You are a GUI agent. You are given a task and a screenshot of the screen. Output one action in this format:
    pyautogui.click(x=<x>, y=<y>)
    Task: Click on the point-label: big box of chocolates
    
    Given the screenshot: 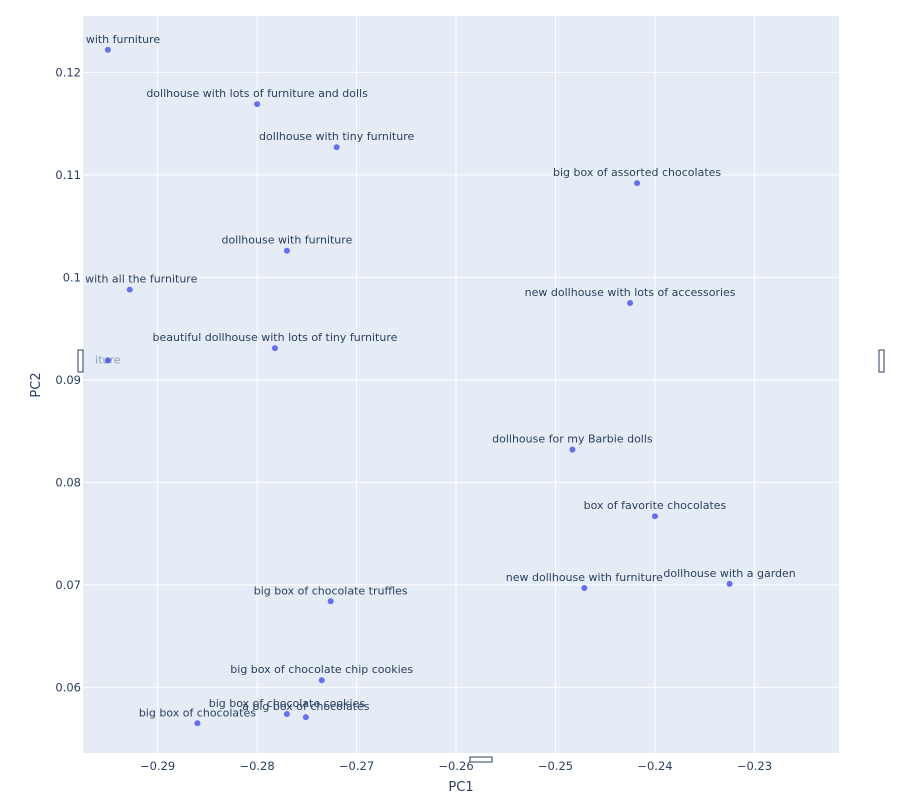 What is the action you would take?
    pyautogui.click(x=197, y=712)
    